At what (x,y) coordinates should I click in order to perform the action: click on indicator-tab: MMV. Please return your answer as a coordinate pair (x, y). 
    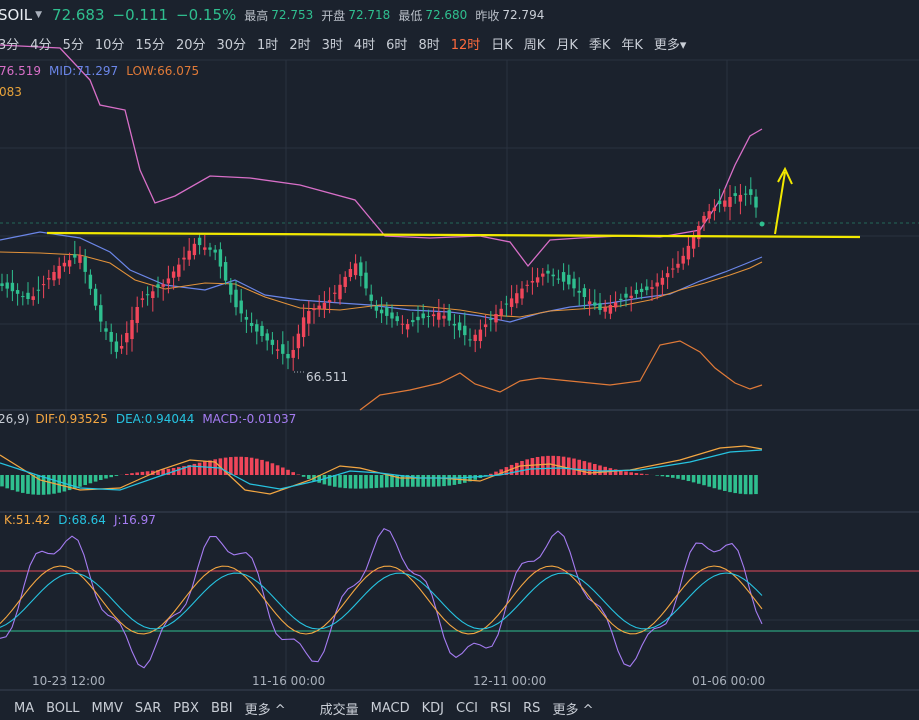
    Looking at the image, I should click on (107, 708).